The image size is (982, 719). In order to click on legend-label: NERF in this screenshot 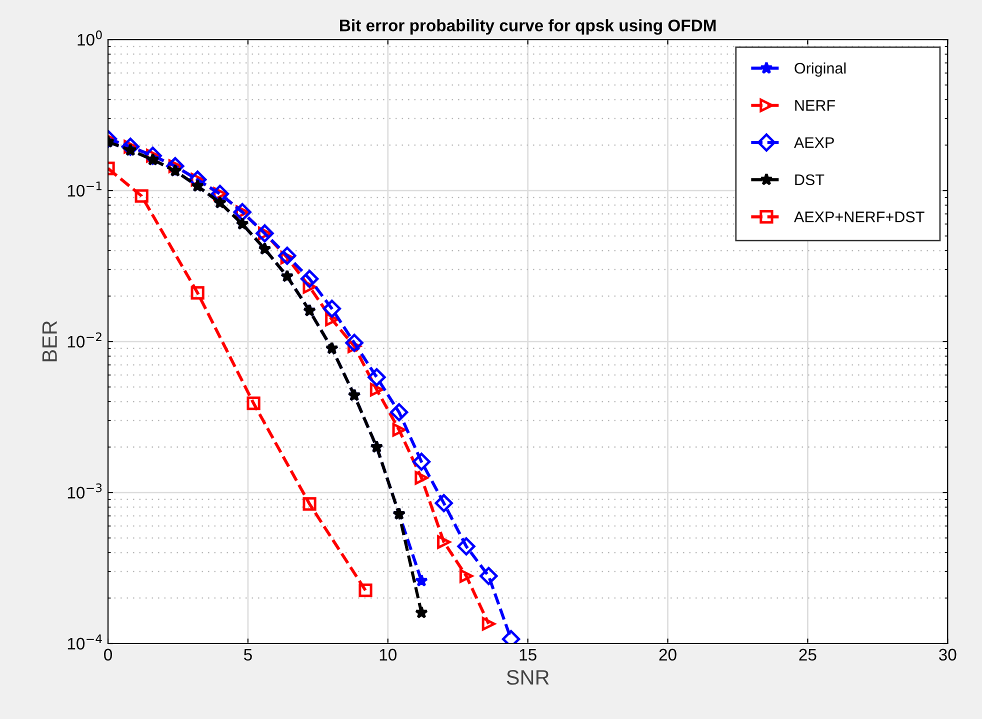, I will do `click(815, 105)`.